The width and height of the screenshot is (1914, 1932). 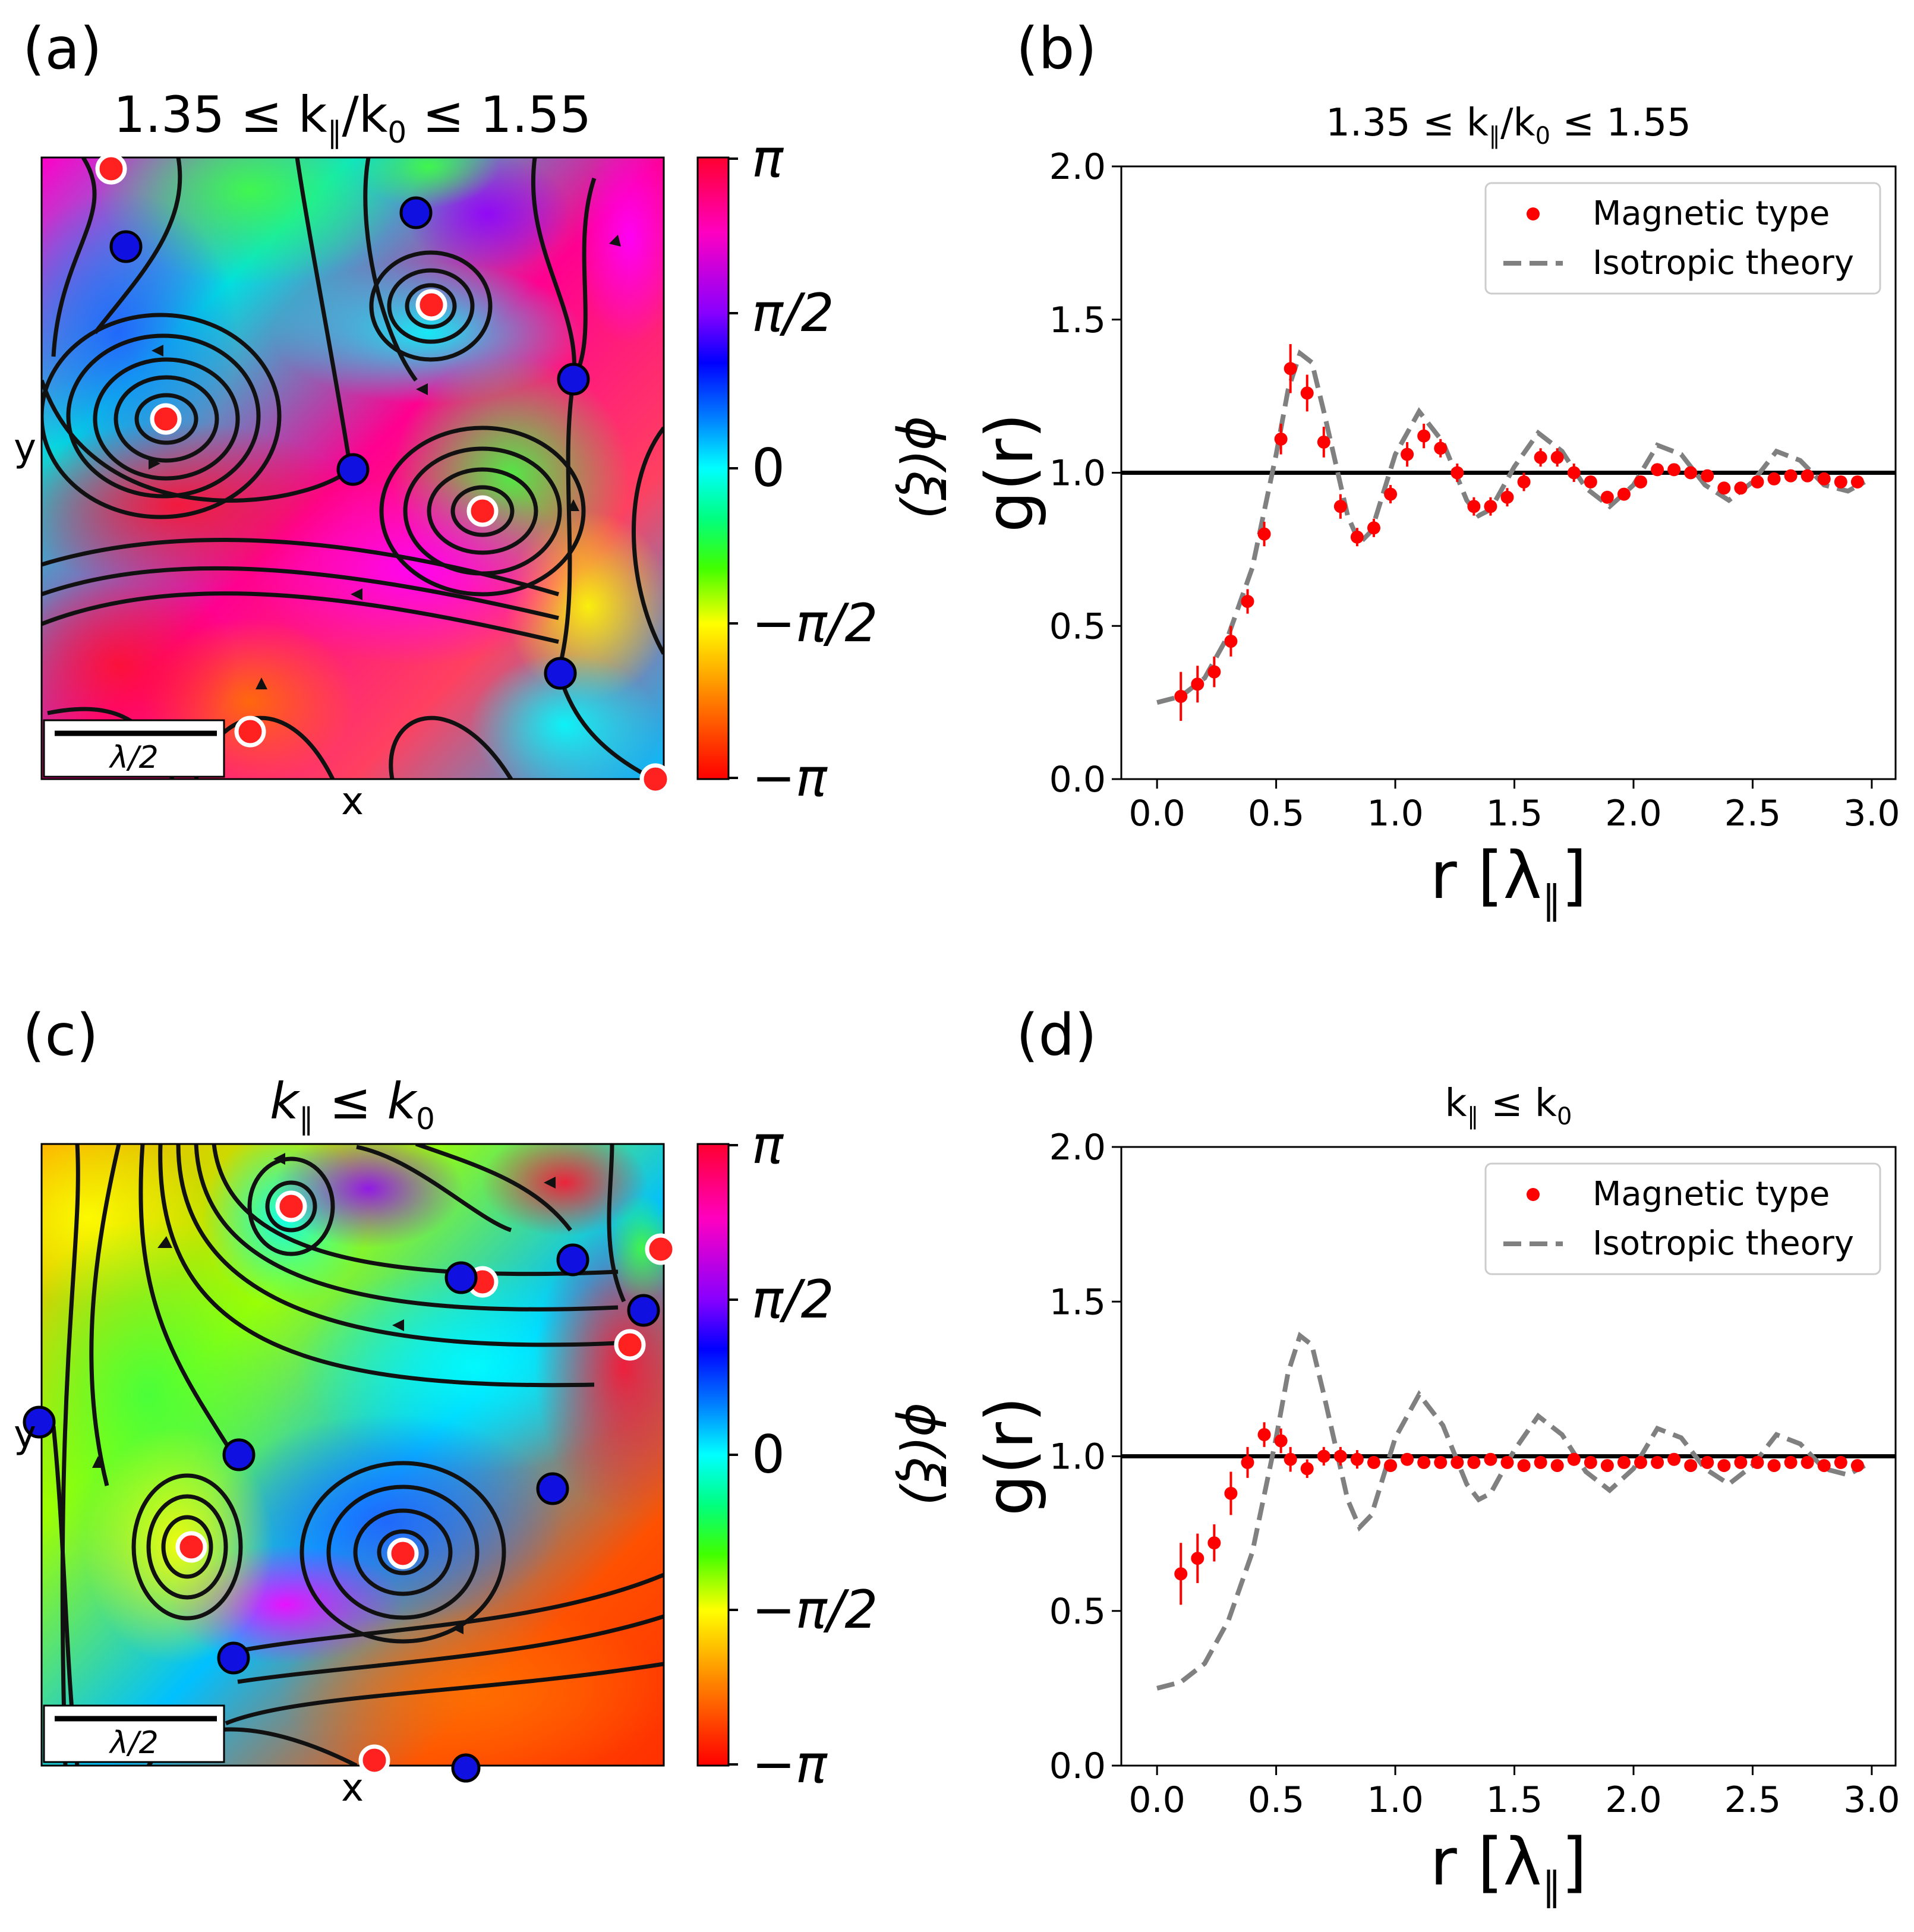 What do you see at coordinates (825, 1454) in the screenshot?
I see `colorbar-c: π π/2 0 −π/2 −π ϕ(ξ)` at bounding box center [825, 1454].